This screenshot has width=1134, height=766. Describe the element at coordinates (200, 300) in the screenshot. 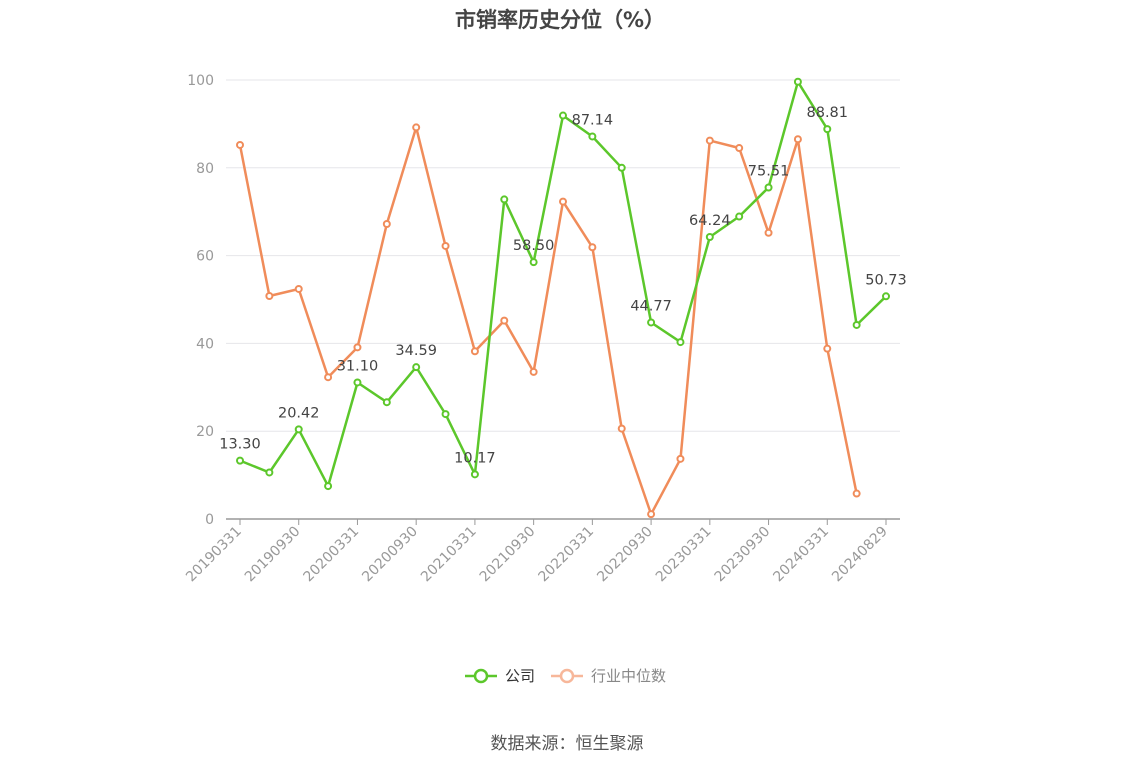

I see `y-axis-ticks: 0 20 40 60 80 100` at that location.